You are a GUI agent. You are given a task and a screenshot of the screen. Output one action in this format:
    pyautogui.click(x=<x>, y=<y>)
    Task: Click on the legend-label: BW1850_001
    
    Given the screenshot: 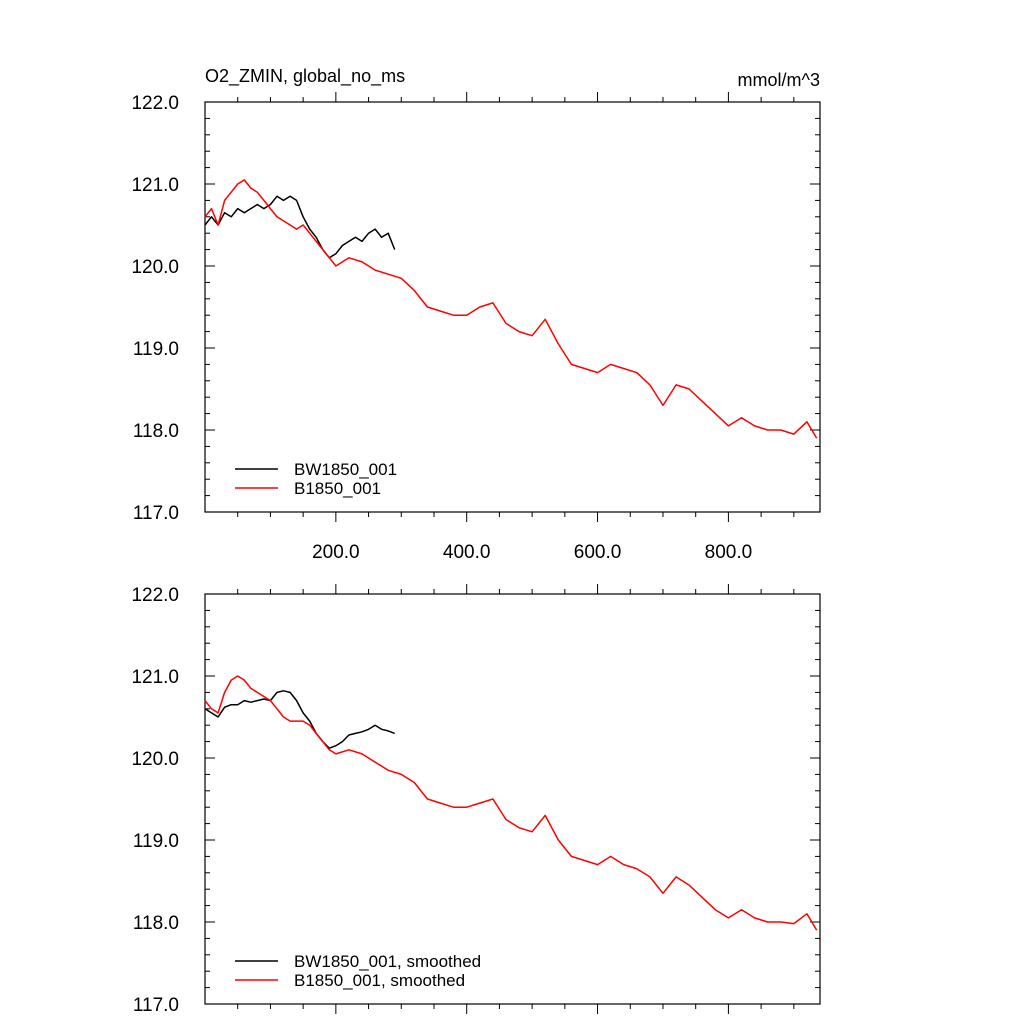 What is the action you would take?
    pyautogui.click(x=345, y=469)
    